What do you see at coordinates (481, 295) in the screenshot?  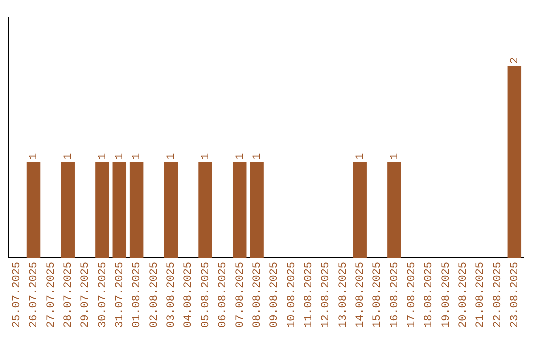 I see `x-tick-label: 21.08.2025` at bounding box center [481, 295].